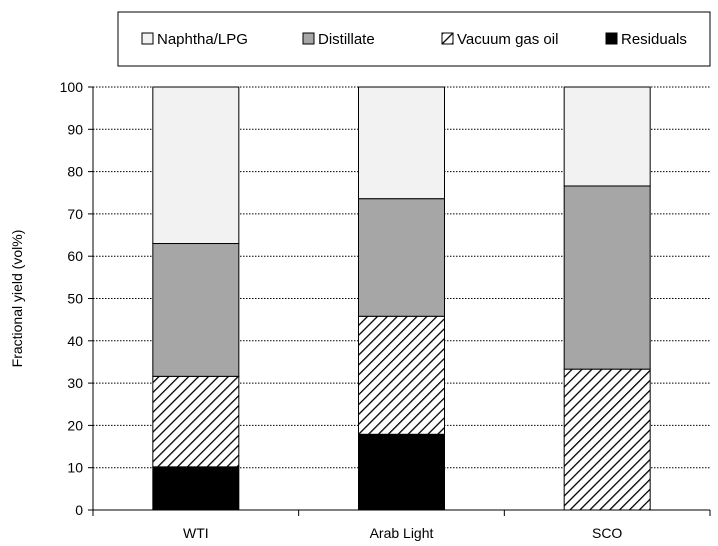 Image resolution: width=718 pixels, height=546 pixels. Describe the element at coordinates (17, 299) in the screenshot. I see `y-axis-title: Fractional yield (vol%)` at that location.